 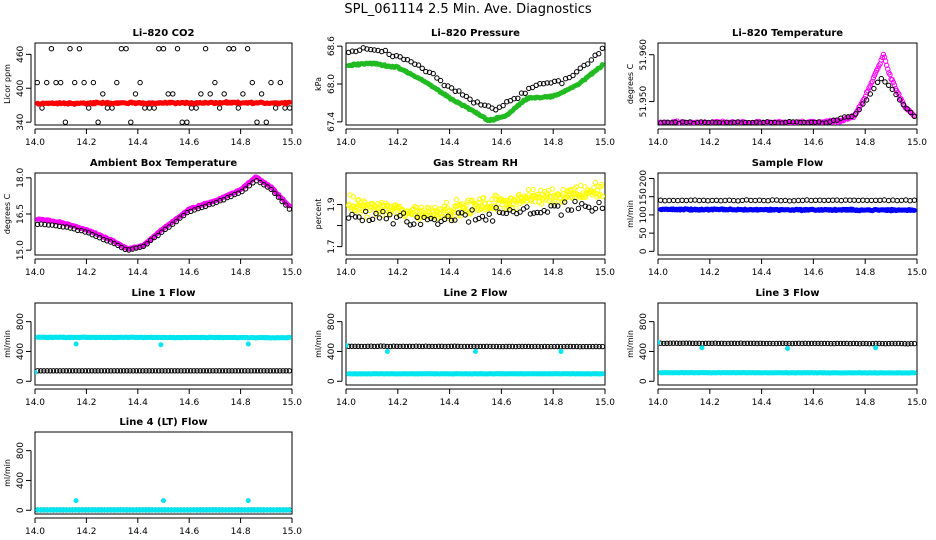 I want to click on y-axis-label: Licor ppm, so click(x=7, y=84).